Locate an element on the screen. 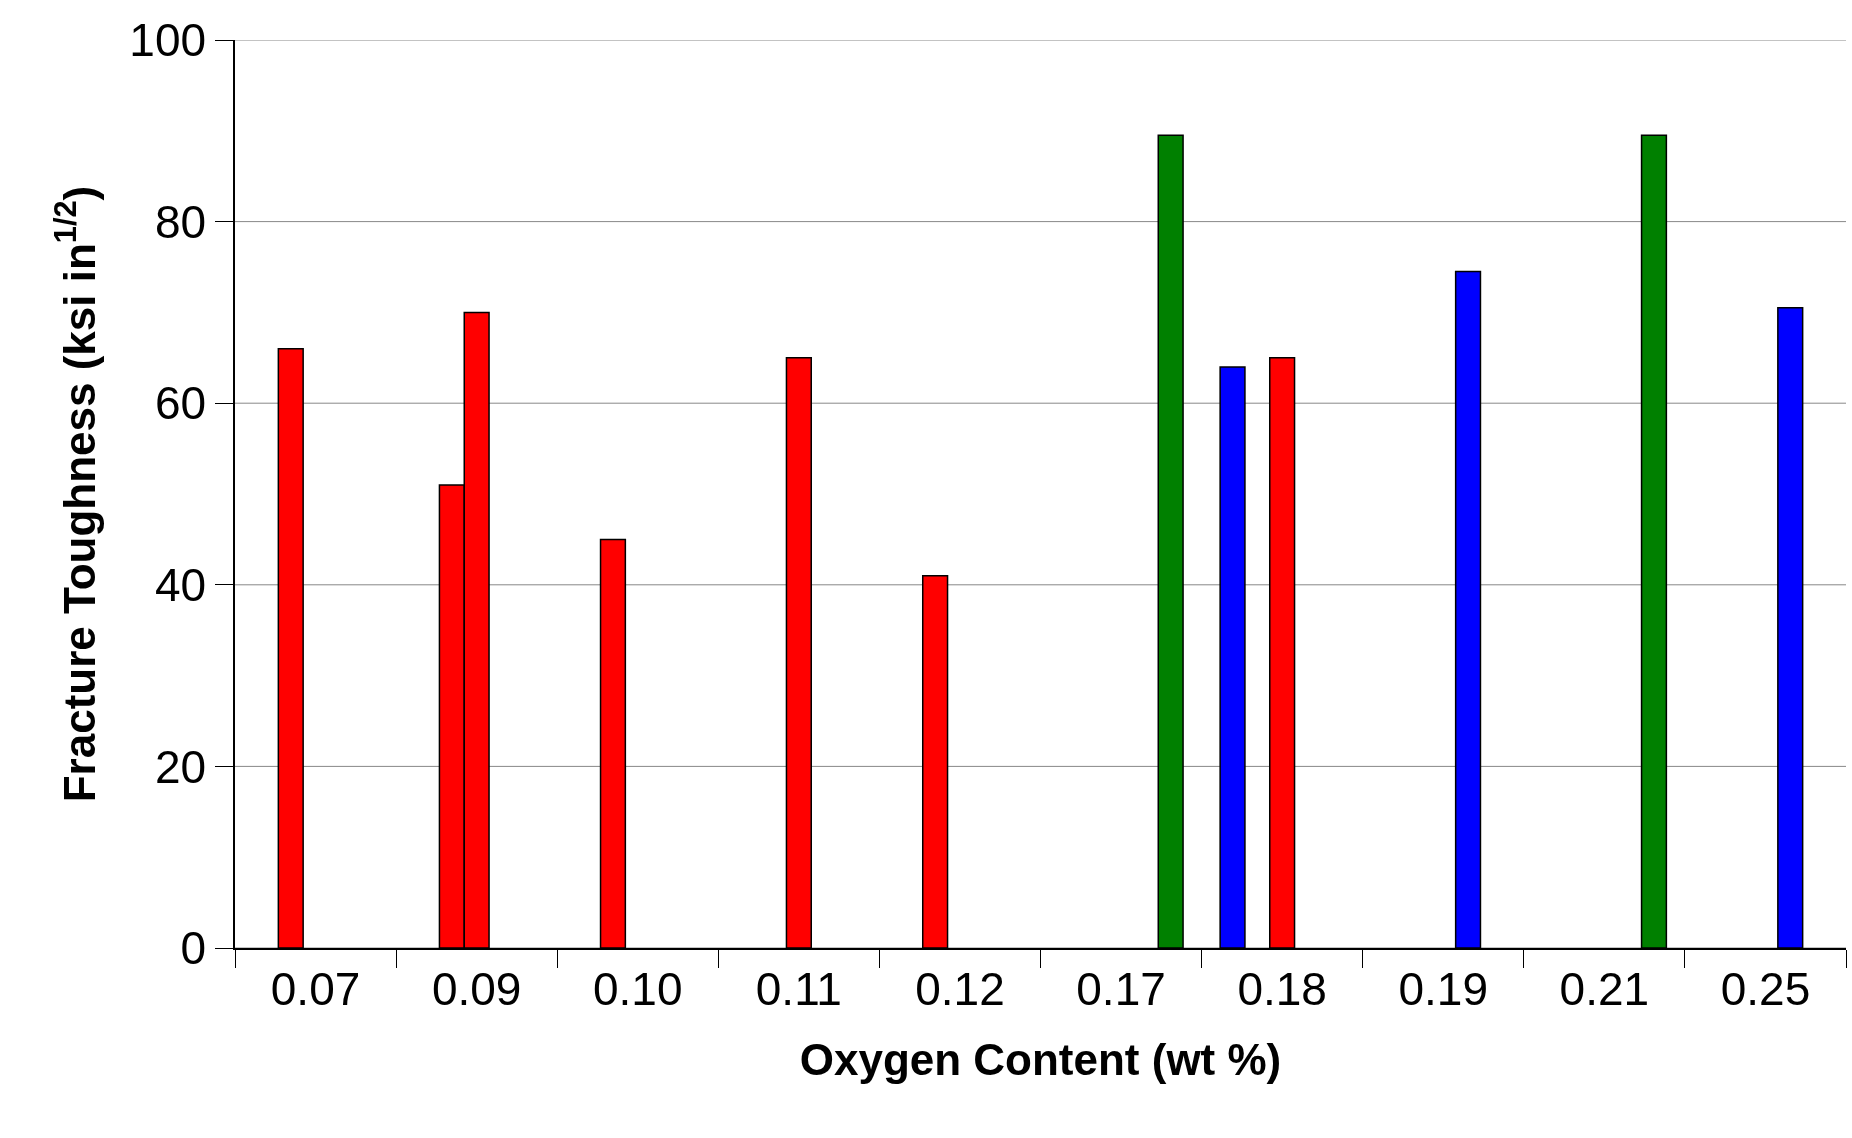  x-tick-label: 0.21 is located at coordinates (1604, 988).